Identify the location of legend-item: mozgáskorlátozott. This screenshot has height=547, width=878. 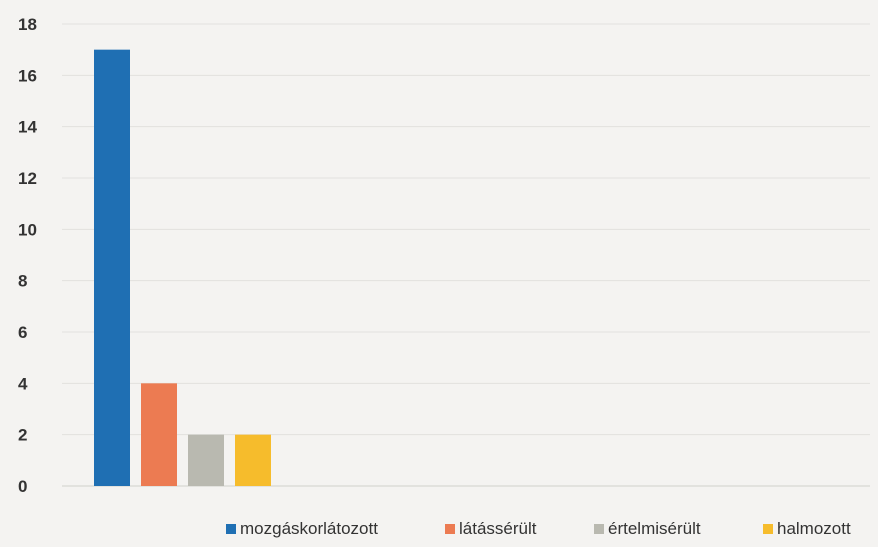
(302, 528).